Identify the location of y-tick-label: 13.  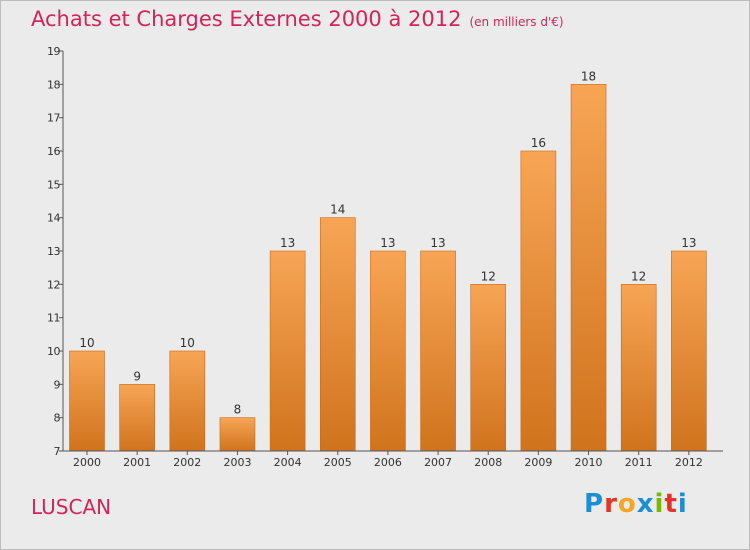
(53, 251).